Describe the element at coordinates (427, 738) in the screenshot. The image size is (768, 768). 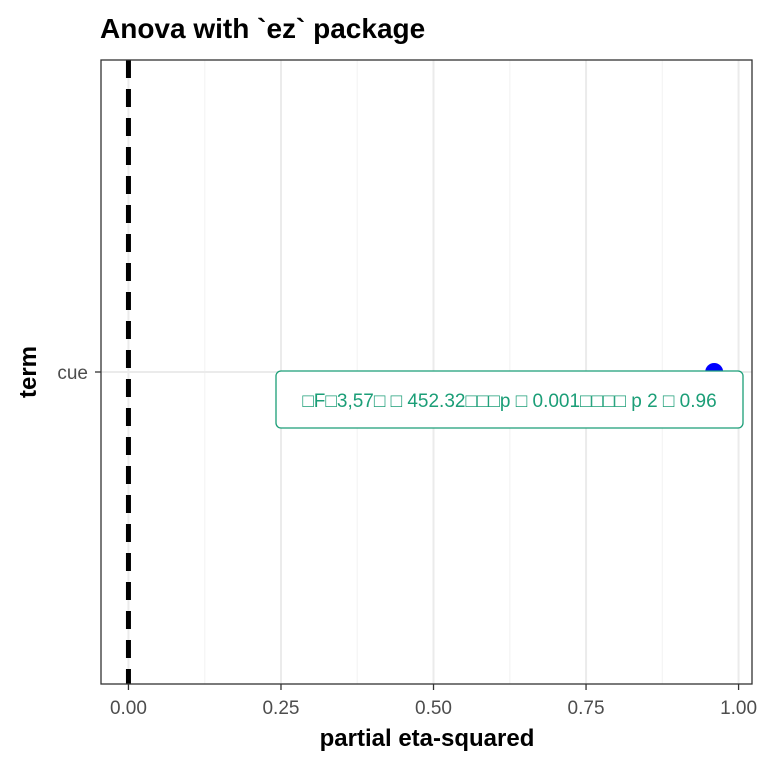
I see `x-axis-label: partial eta-squared` at that location.